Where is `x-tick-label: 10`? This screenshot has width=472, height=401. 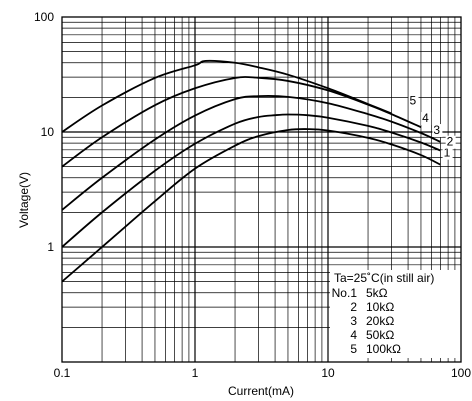 x-tick-label: 10 is located at coordinates (328, 373).